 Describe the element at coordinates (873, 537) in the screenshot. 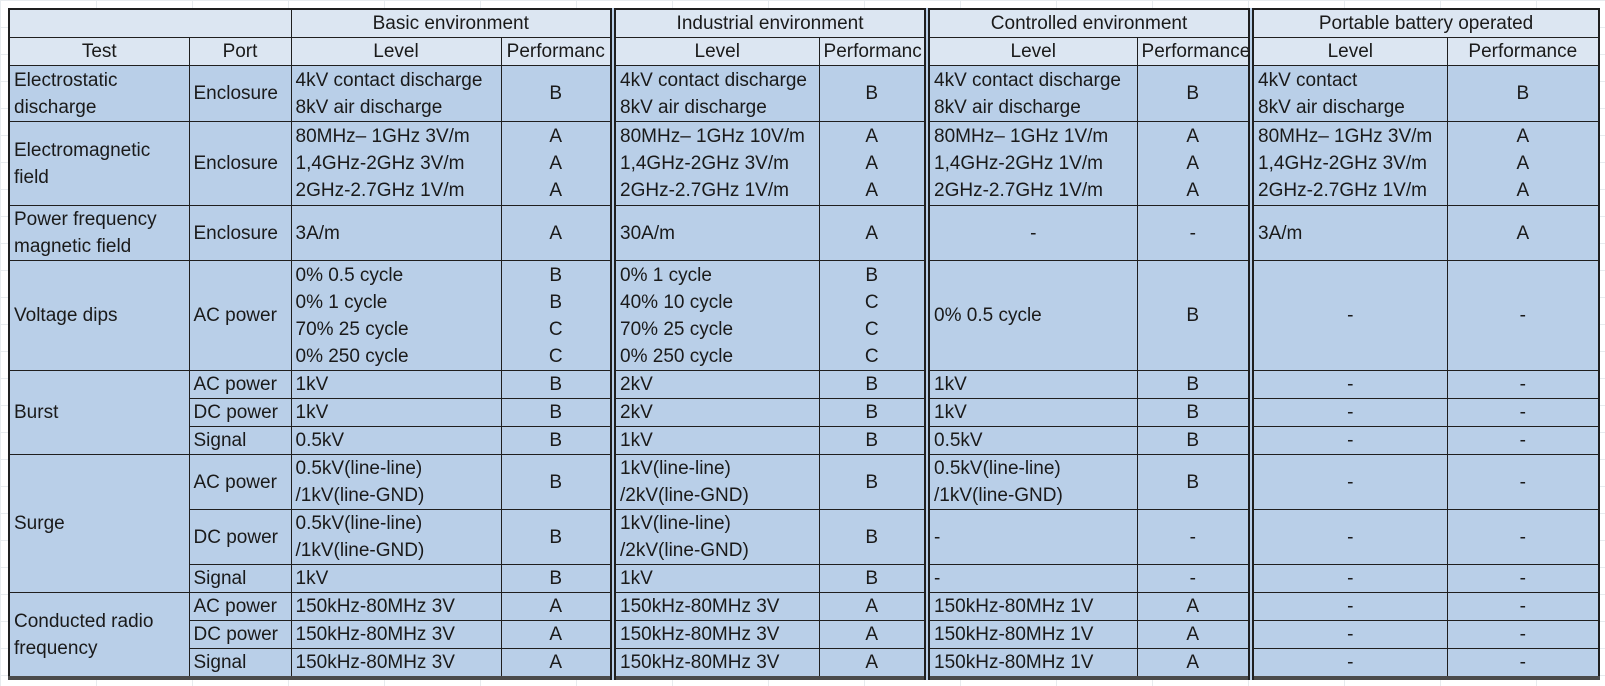

I see `cell-surge-dc-industrial-performance: B` at that location.